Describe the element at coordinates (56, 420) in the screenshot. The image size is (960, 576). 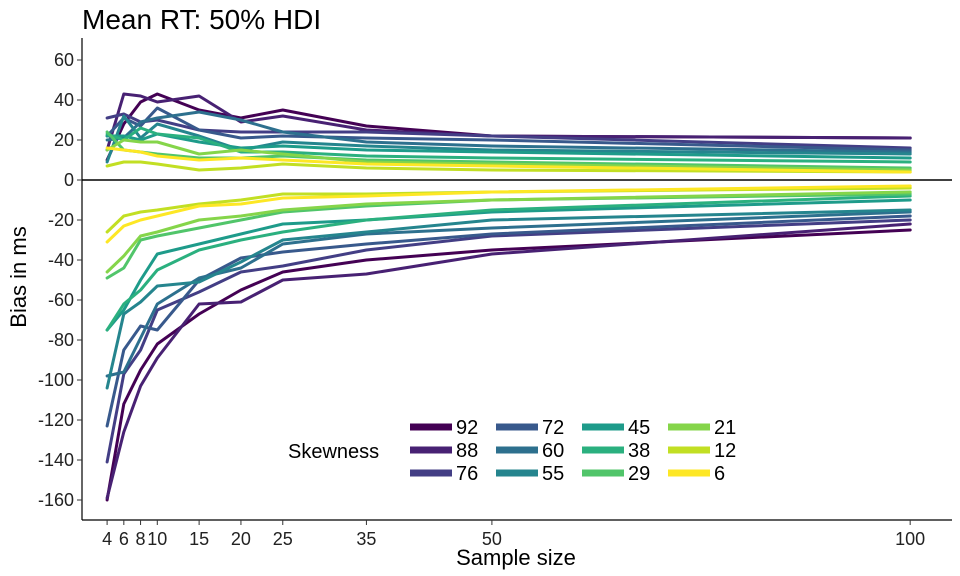
I see `y-tick-label: -120` at that location.